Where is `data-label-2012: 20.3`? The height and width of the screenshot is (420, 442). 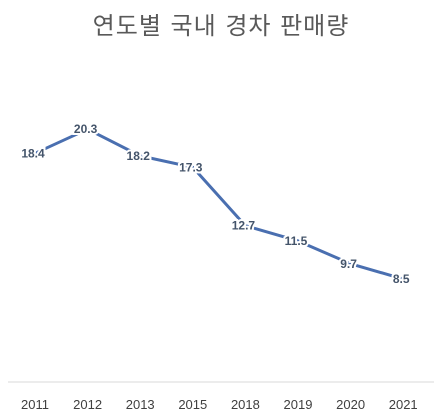 data-label-2012: 20.3 is located at coordinates (86, 129).